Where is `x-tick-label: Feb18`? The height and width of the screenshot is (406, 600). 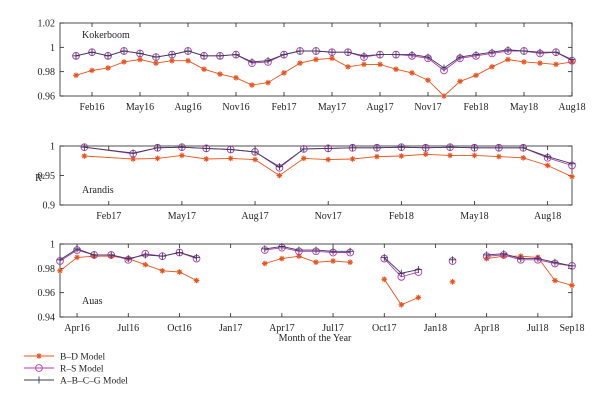
x-tick-label: Feb18 is located at coordinates (401, 216).